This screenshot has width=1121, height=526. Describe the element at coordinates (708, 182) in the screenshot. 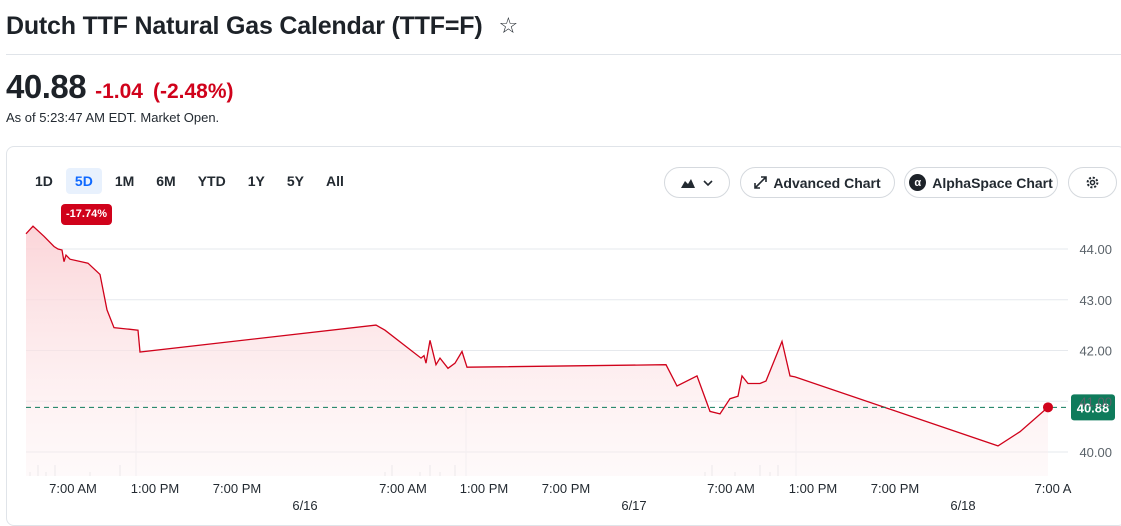

I see `chevron-down-icon` at that location.